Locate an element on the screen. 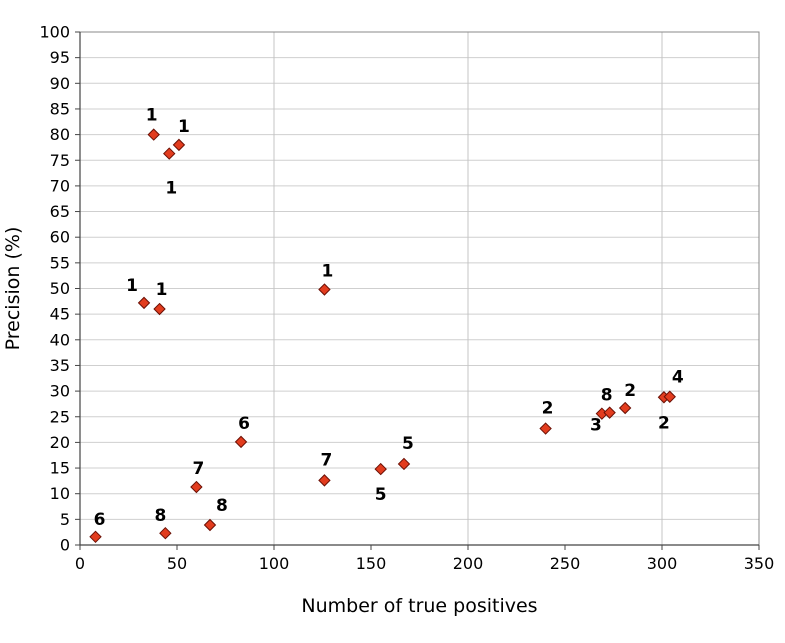 This screenshot has width=785, height=643. x-tick-label: 200 is located at coordinates (468, 563).